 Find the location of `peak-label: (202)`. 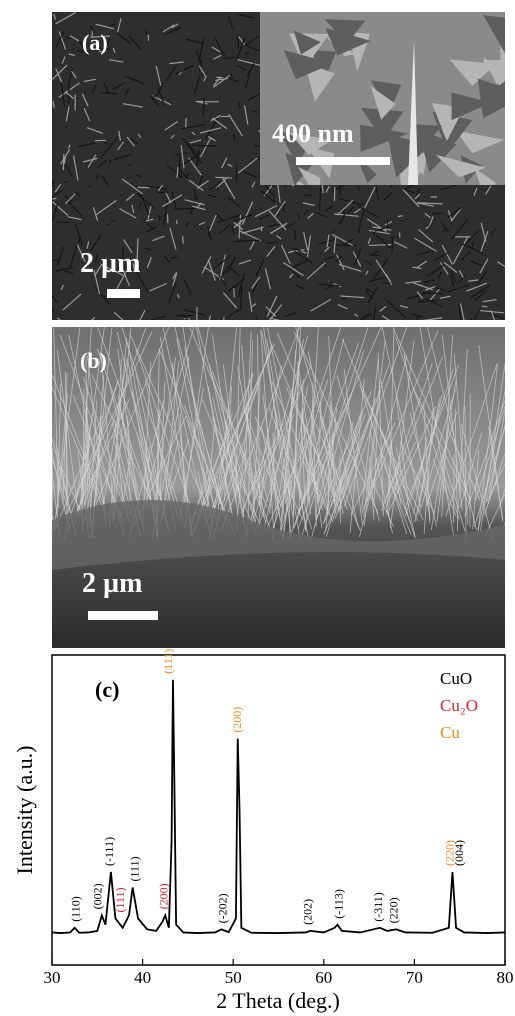

peak-label: (202) is located at coordinates (307, 912).